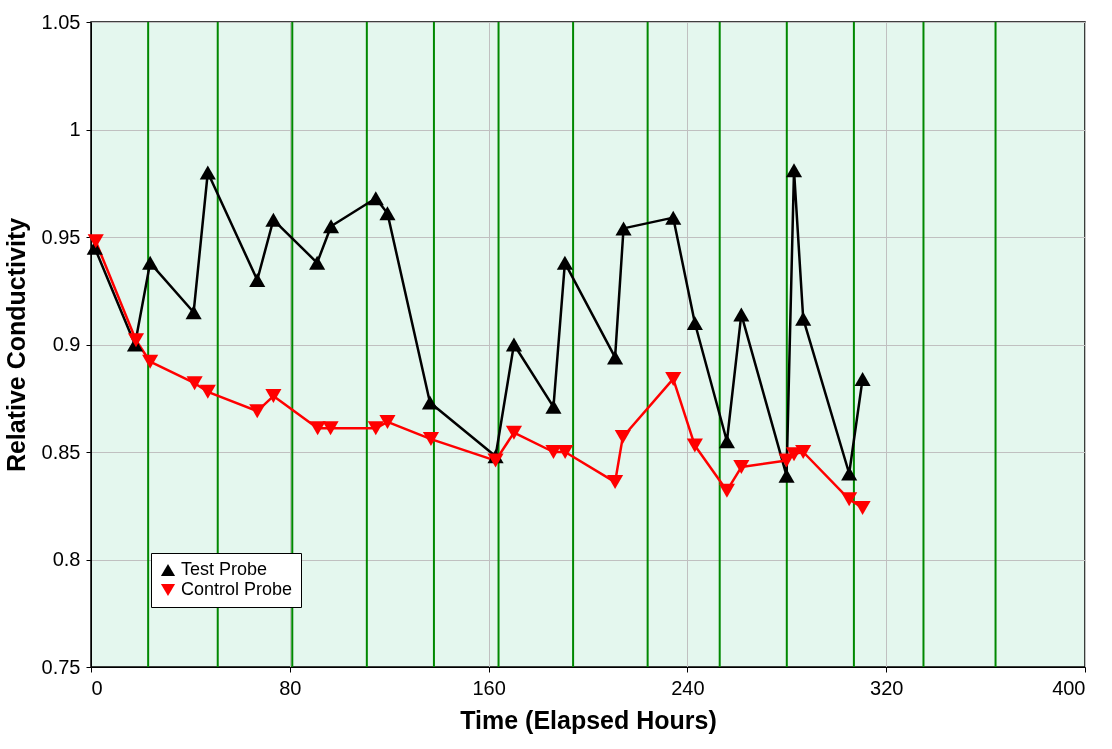 Image resolution: width=1112 pixels, height=749 pixels. What do you see at coordinates (588, 719) in the screenshot?
I see `x-axis-title: Time (Elapsed Hours)` at bounding box center [588, 719].